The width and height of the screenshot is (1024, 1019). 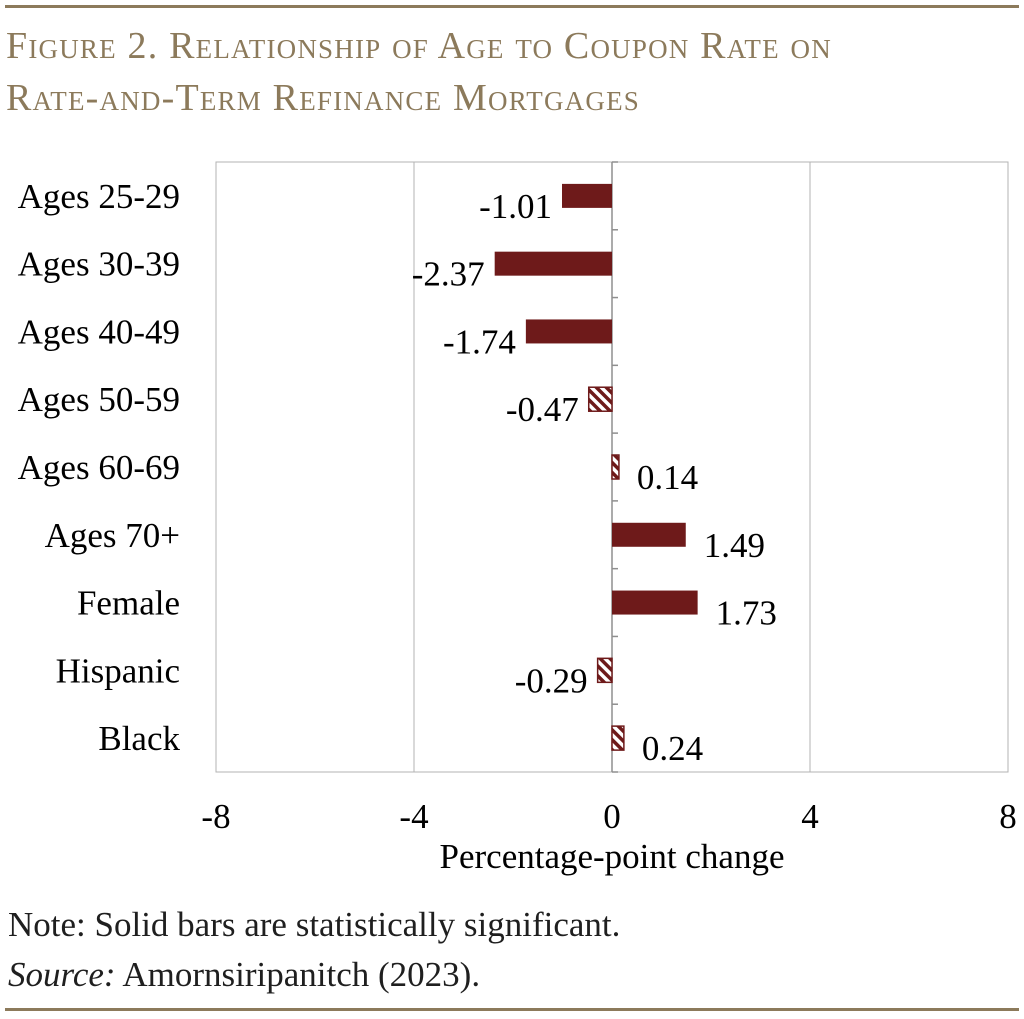 What do you see at coordinates (810, 816) in the screenshot?
I see `x-tick-label: 4` at bounding box center [810, 816].